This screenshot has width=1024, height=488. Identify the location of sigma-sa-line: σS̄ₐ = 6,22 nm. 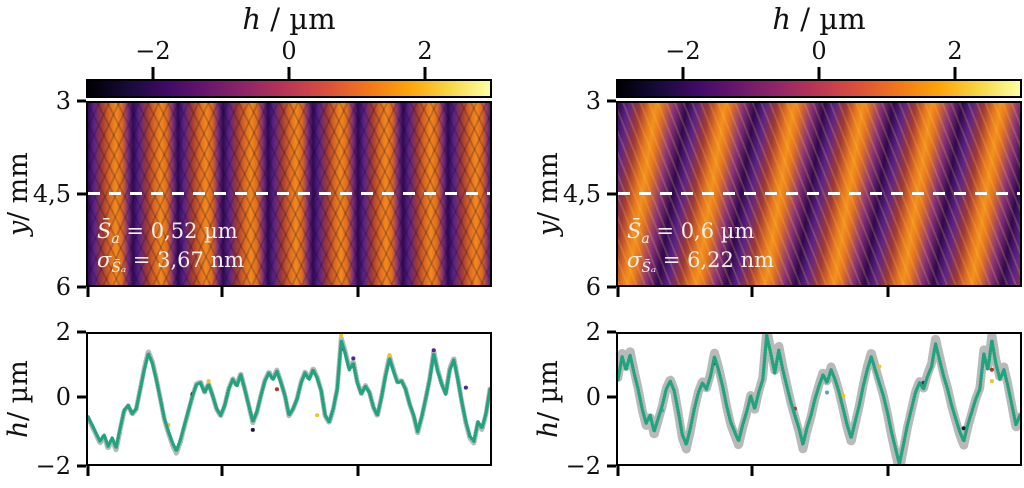
(700, 262).